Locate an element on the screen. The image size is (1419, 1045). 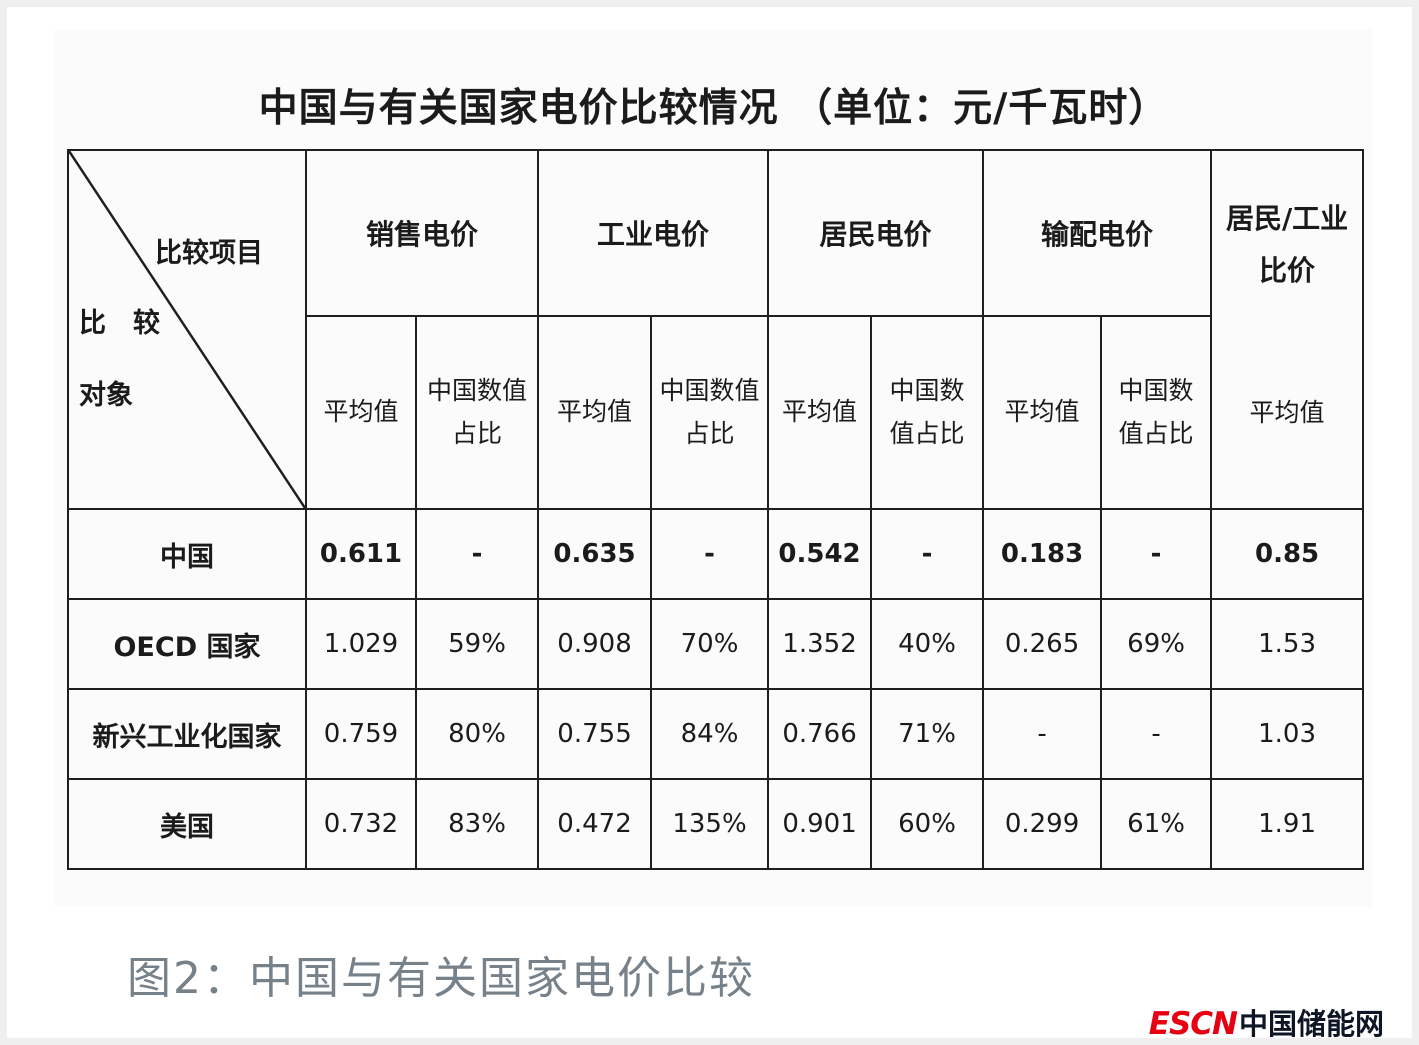
table-cell: 83% is located at coordinates (477, 824).